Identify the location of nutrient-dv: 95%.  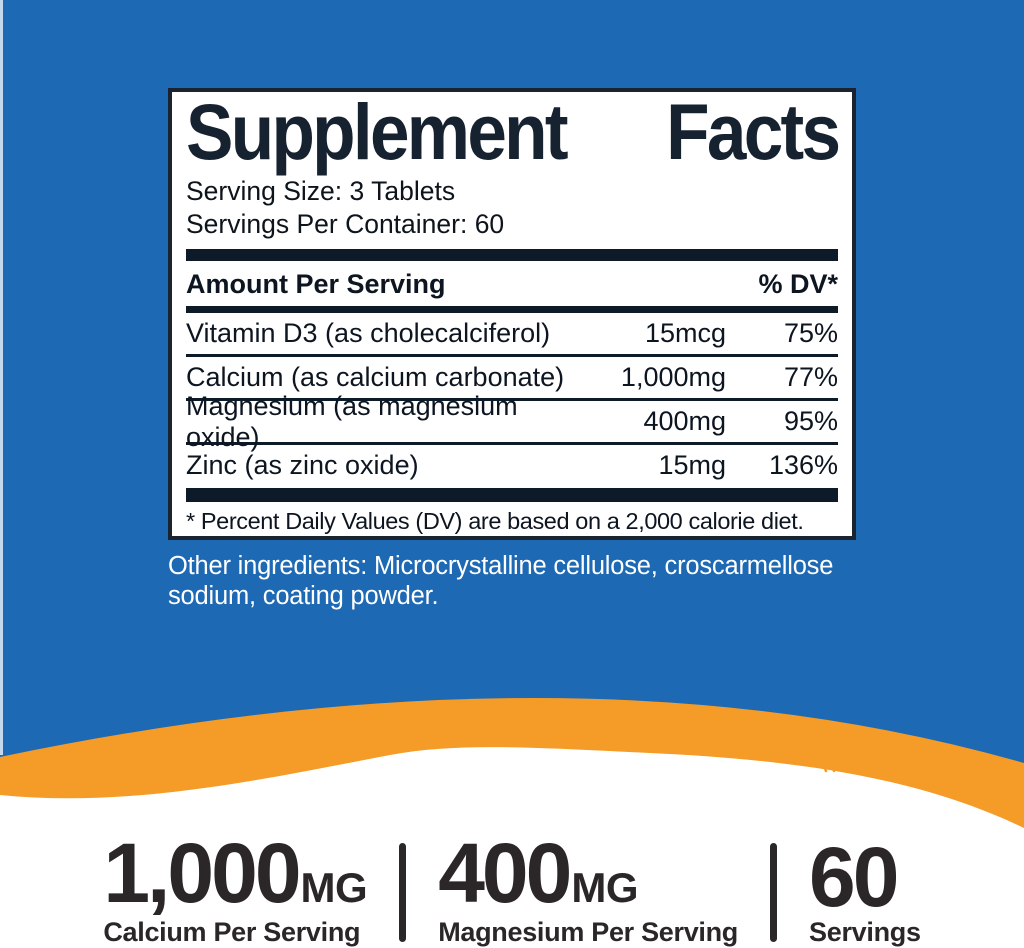
(810, 421).